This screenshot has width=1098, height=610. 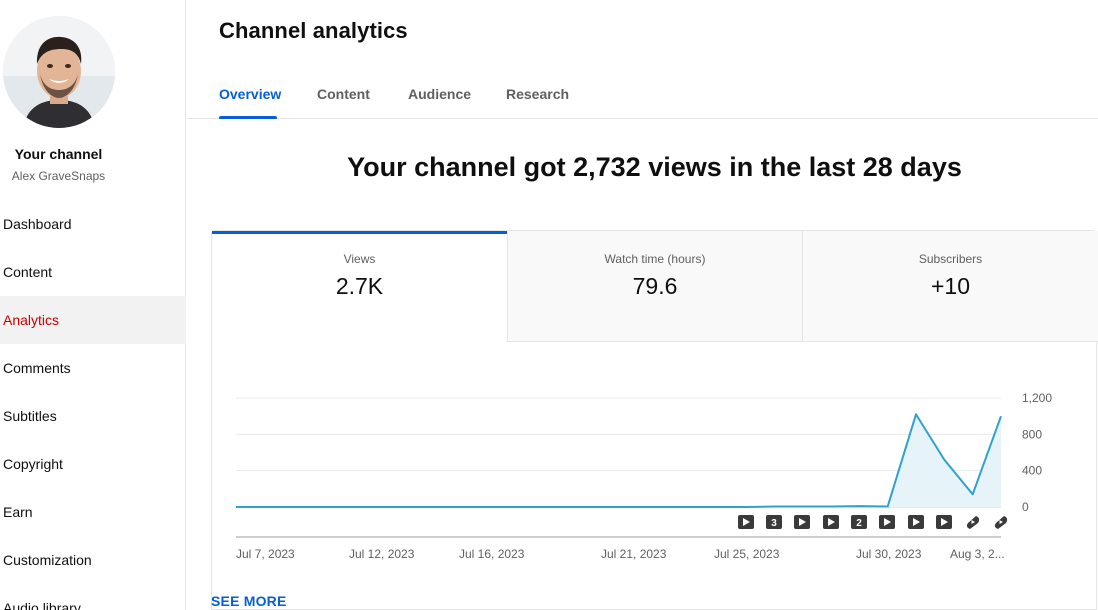 What do you see at coordinates (42, 605) in the screenshot?
I see `sidebar-item-audio-library: Audio library` at bounding box center [42, 605].